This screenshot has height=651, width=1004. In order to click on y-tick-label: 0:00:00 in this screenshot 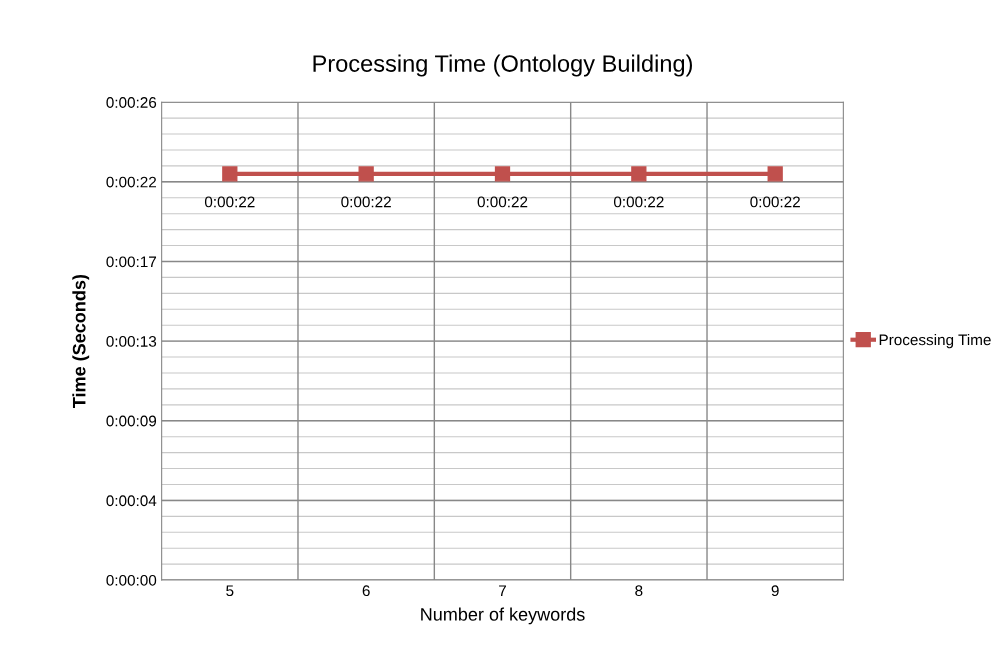, I will do `click(131, 580)`.